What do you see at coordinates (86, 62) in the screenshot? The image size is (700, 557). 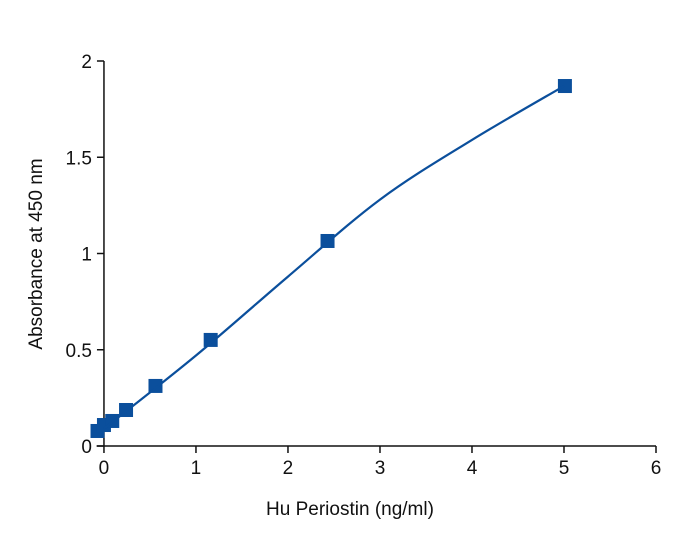 I see `y-tick-label: 2` at bounding box center [86, 62].